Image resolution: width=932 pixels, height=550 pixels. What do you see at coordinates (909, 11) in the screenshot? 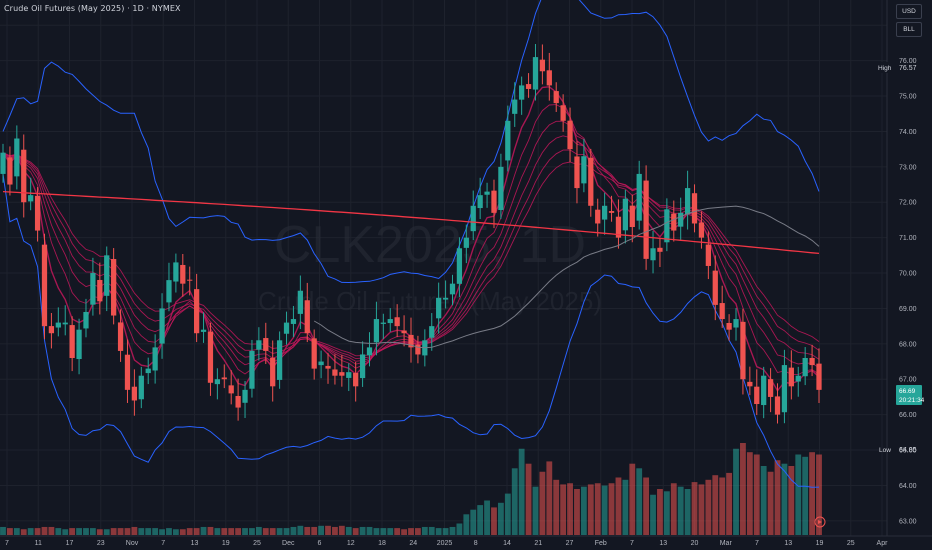
I see `currency-unit-button: USD` at bounding box center [909, 11].